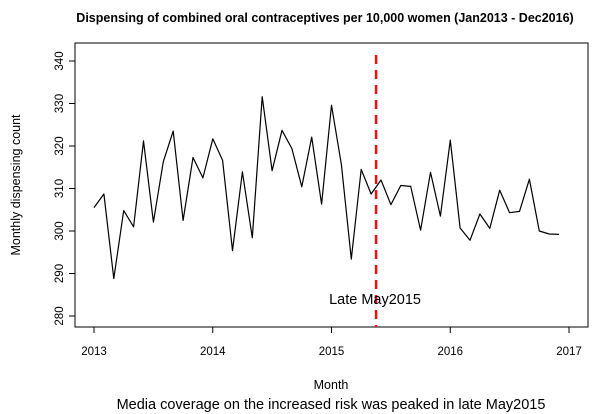 Image resolution: width=602 pixels, height=414 pixels. I want to click on x-axis: 2013 2014 2015 2016 2017, so click(331, 342).